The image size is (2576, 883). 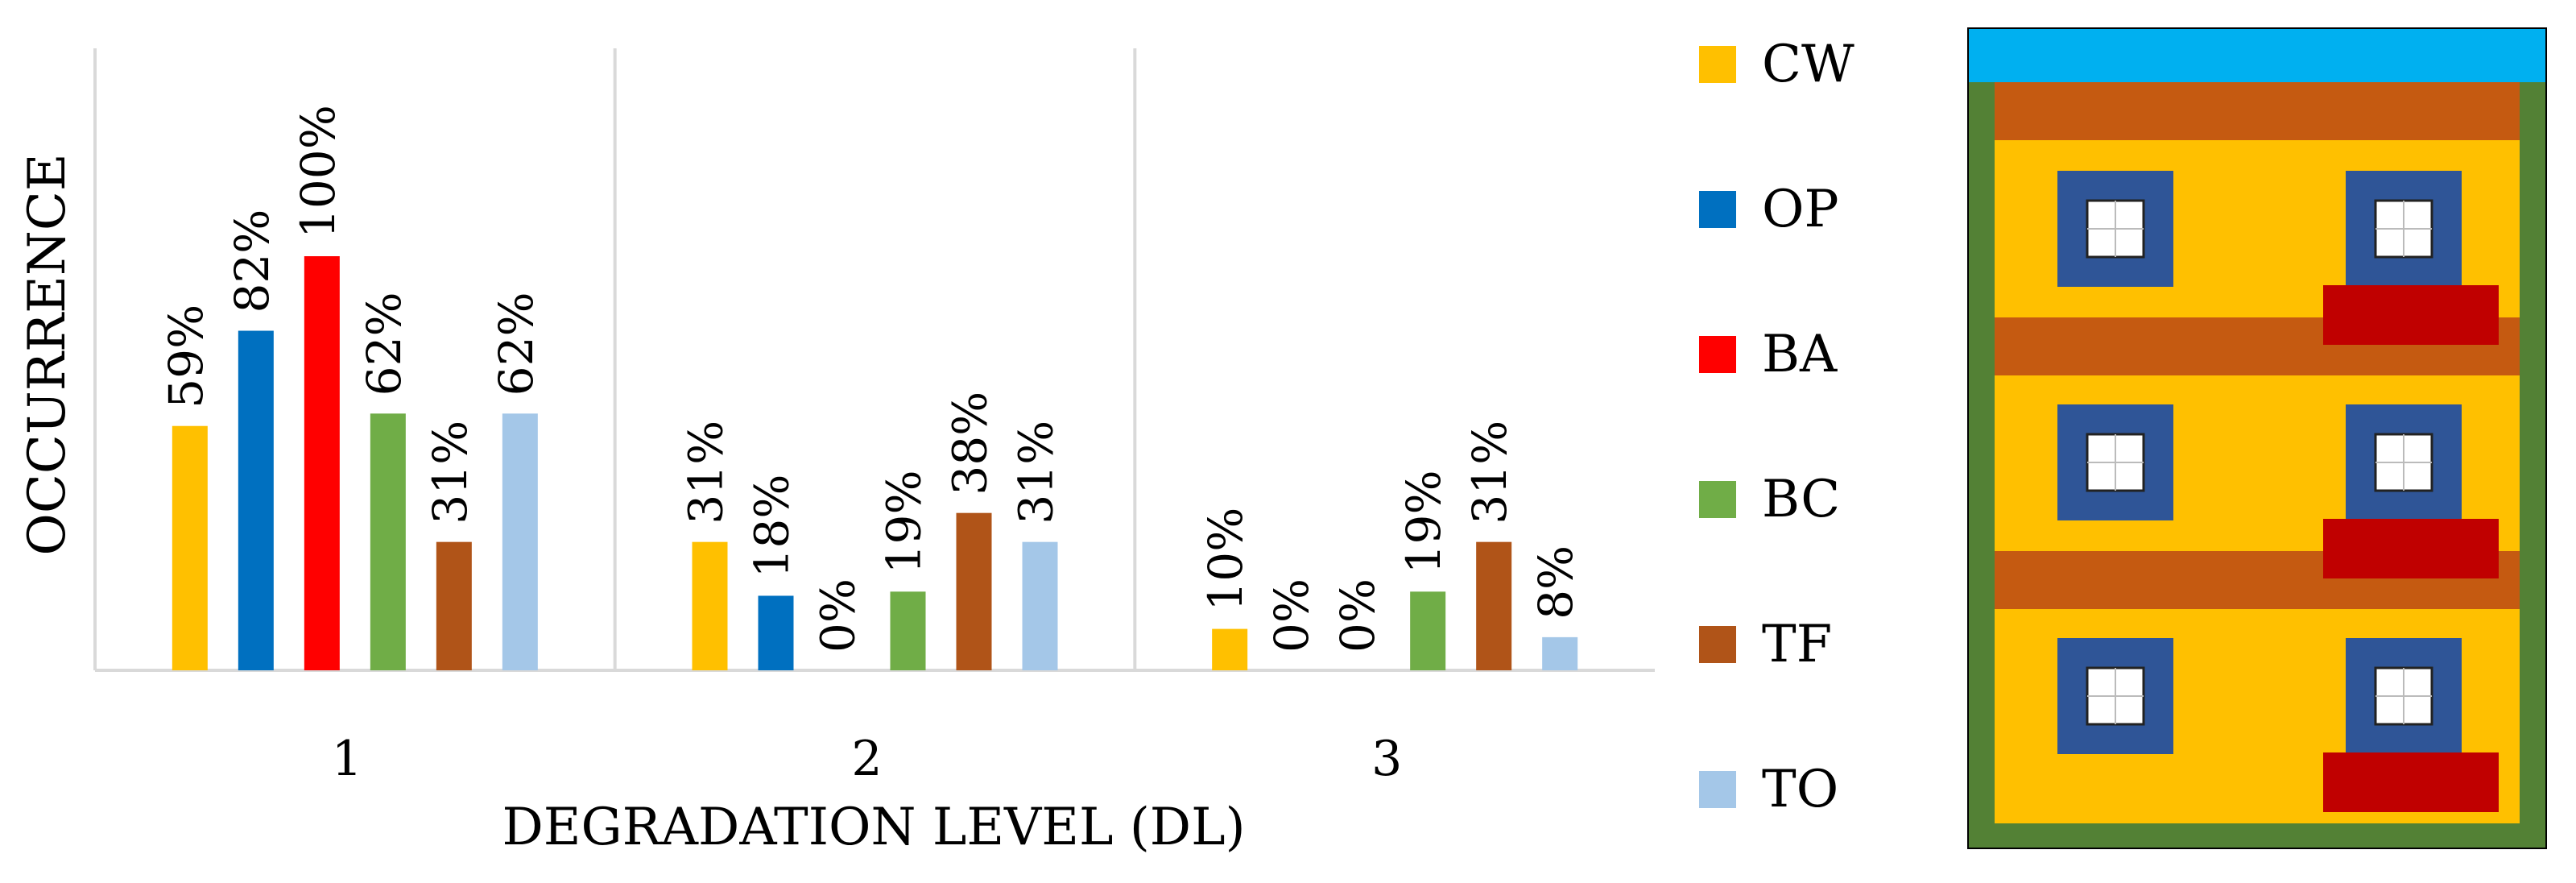 I want to click on chart-legend: CW OP BA BC TF TO, so click(x=1796, y=435).